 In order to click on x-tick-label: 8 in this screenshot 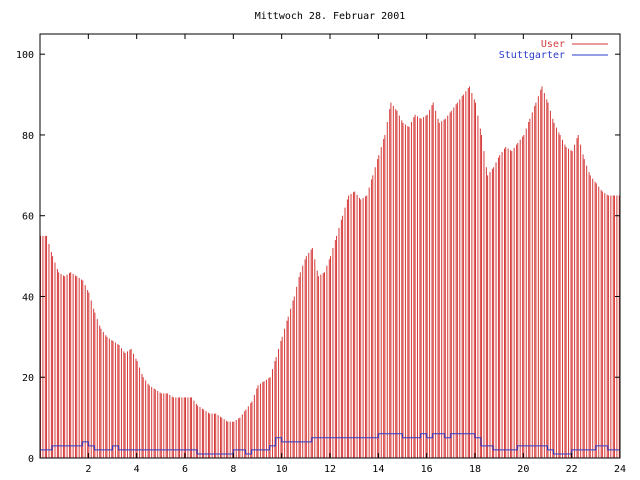, I will do `click(233, 469)`.